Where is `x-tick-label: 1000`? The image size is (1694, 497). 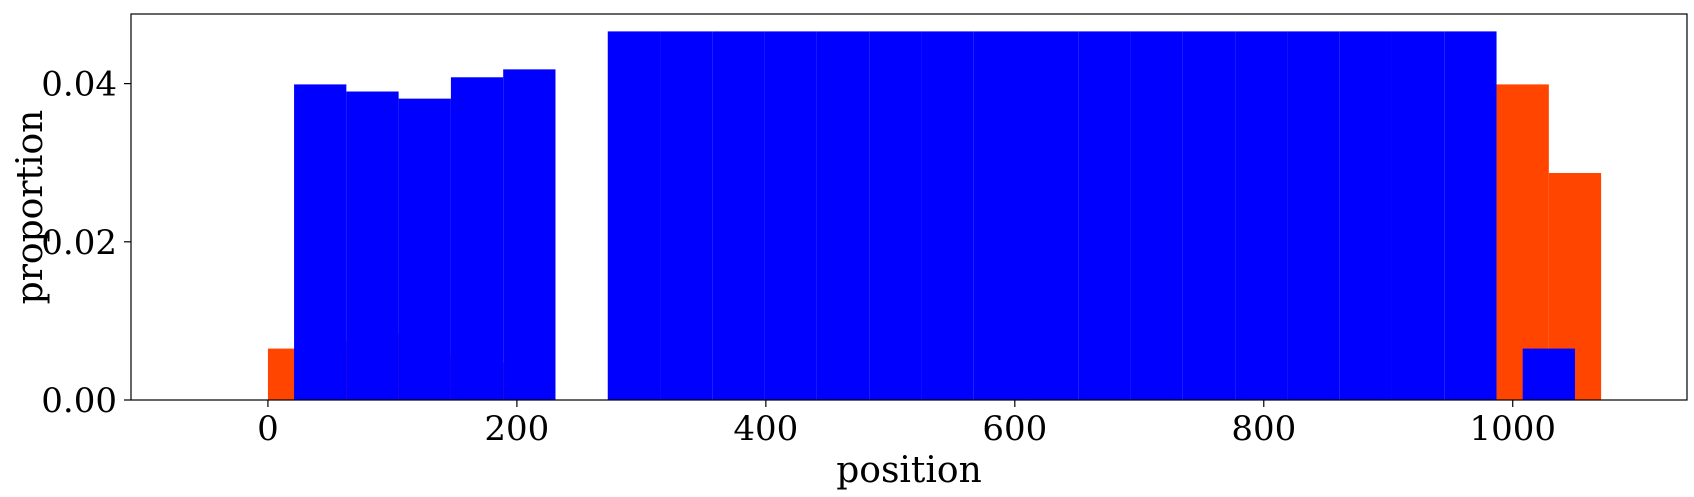 x-tick-label: 1000 is located at coordinates (1512, 429).